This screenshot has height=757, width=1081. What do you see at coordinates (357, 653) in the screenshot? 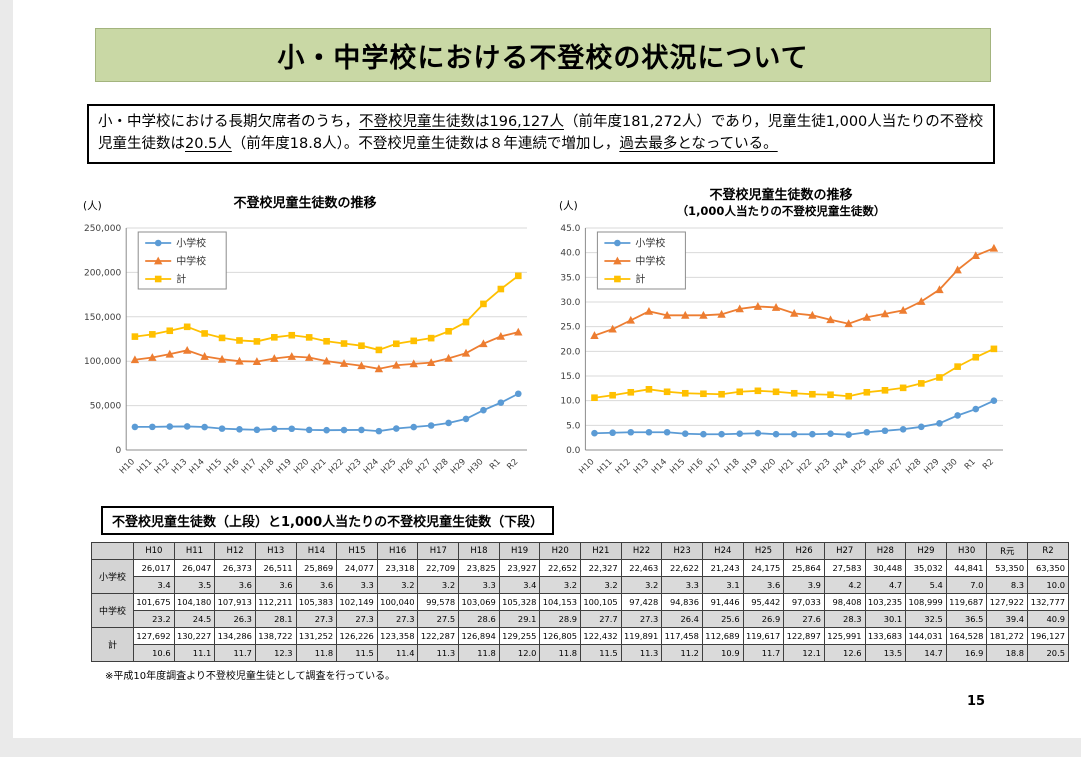
I see `rate-cell: 11.5` at bounding box center [357, 653].